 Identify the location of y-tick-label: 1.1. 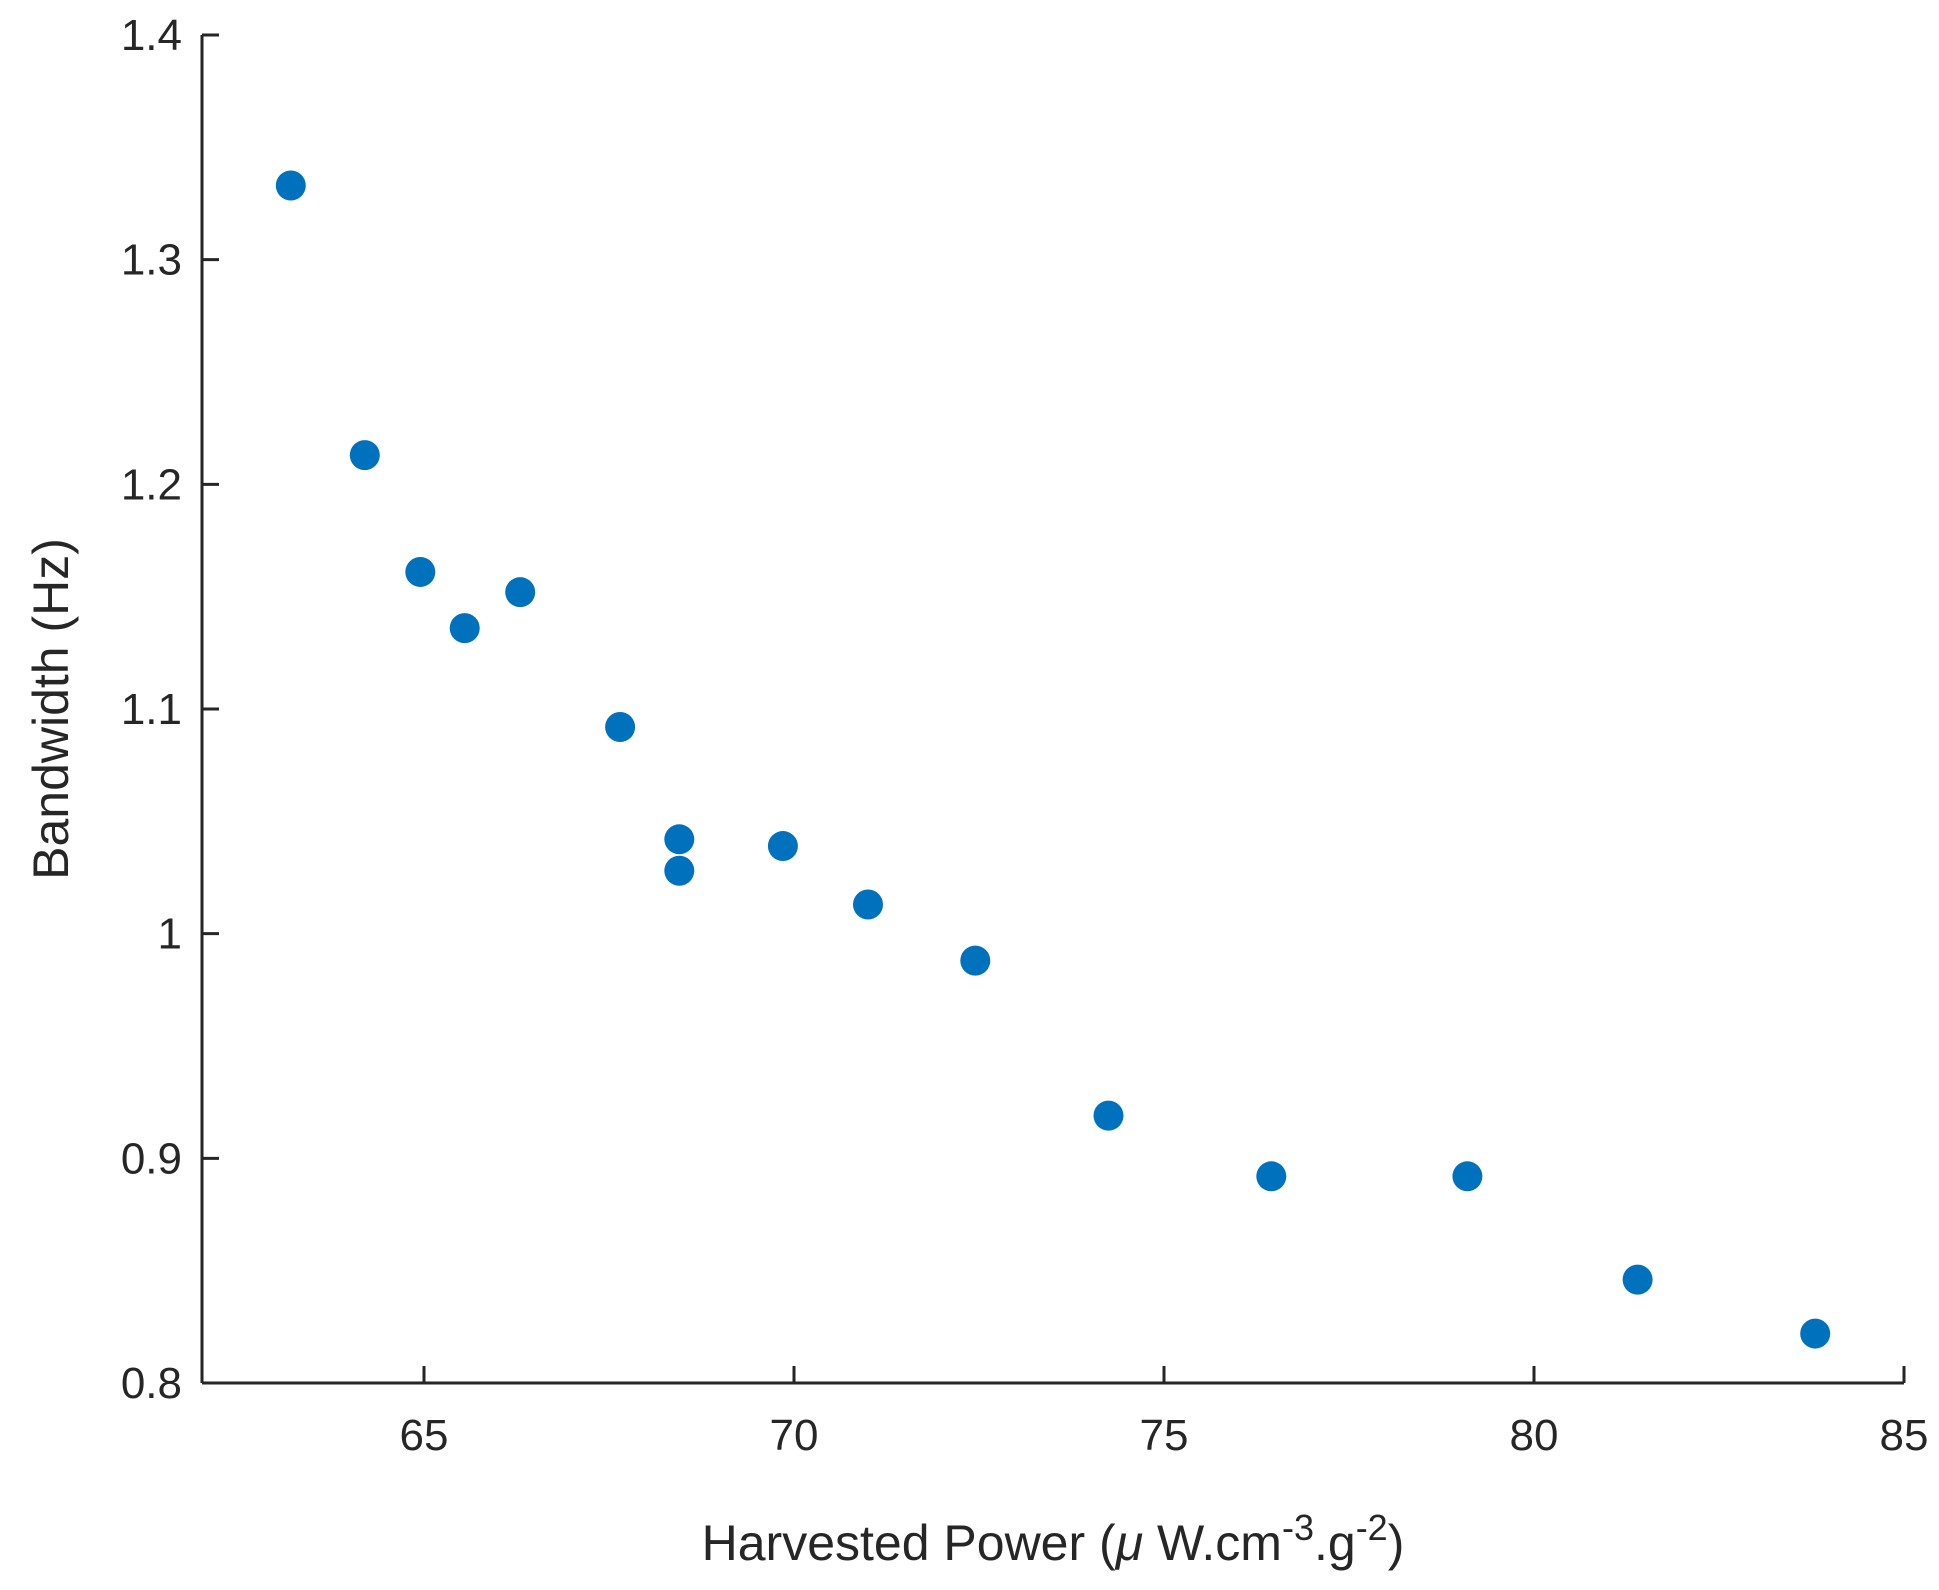
(151, 709).